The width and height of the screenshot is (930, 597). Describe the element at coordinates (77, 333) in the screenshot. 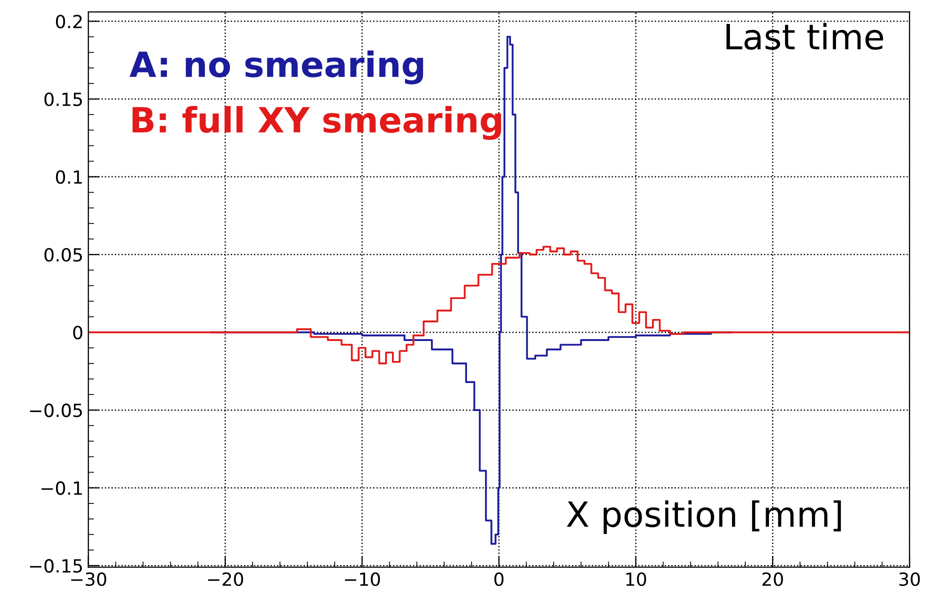

I see `y-tick-label: 0` at that location.